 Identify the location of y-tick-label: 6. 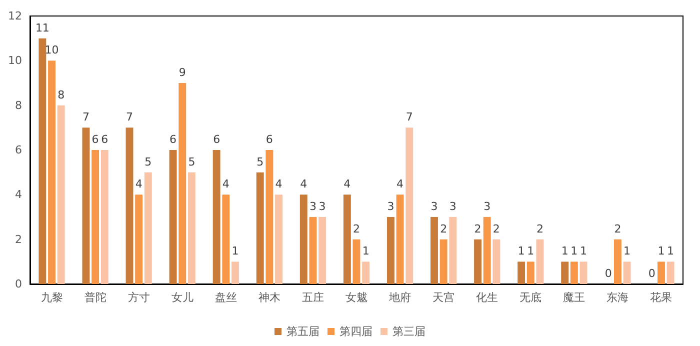
(18, 150).